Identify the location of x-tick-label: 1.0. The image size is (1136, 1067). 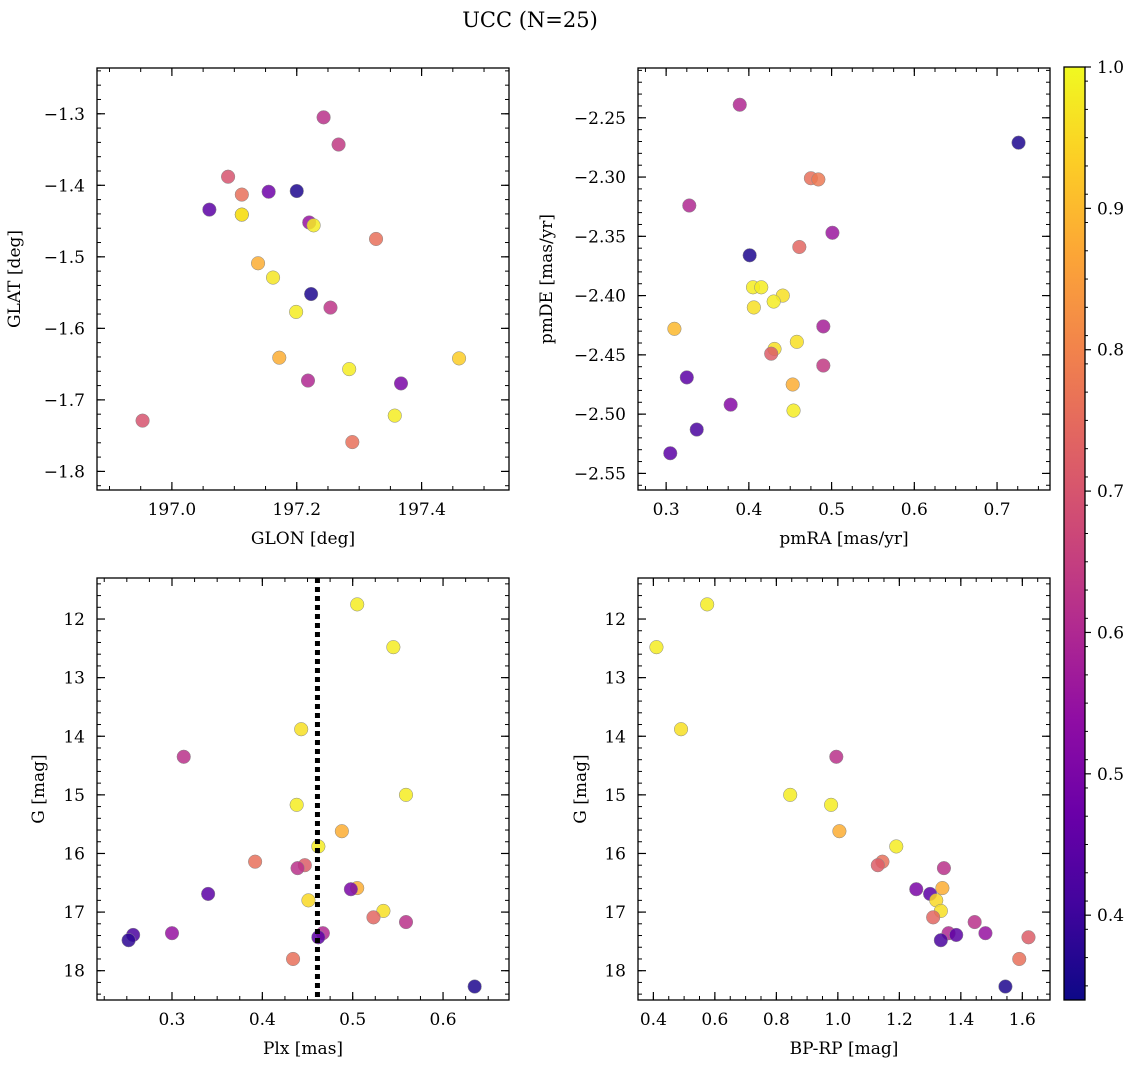
(837, 1020).